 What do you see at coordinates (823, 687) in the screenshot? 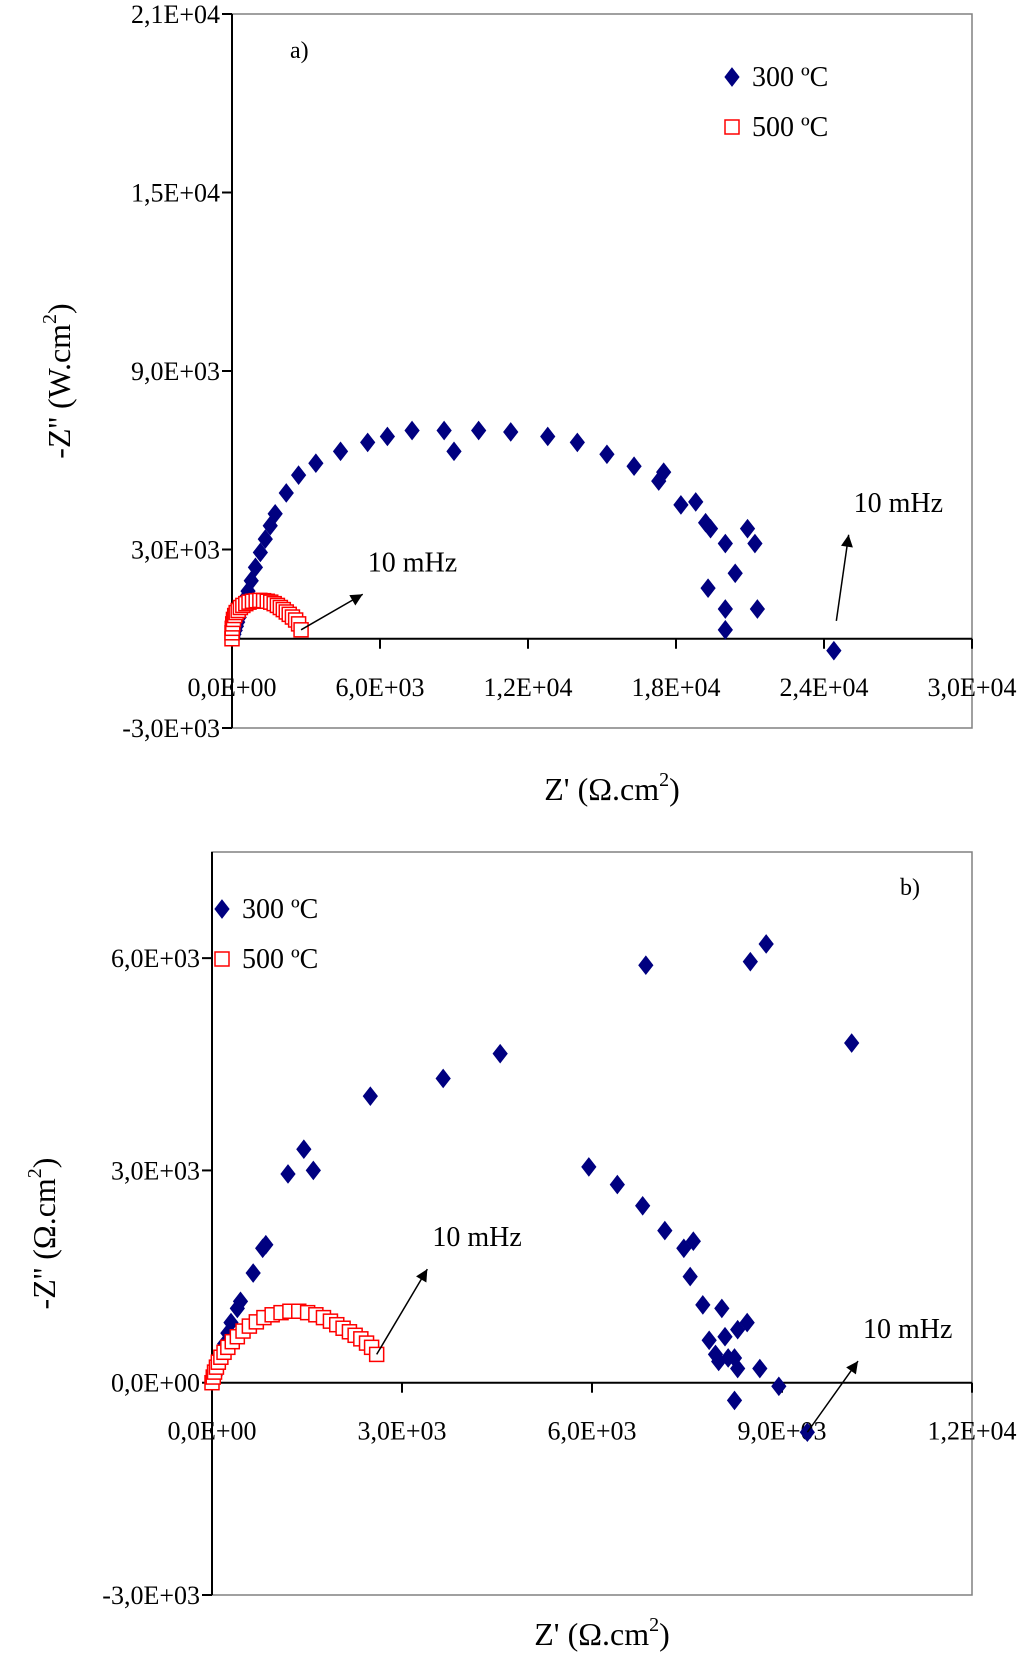
I see `x-tick-label-a: 2,4E+04` at bounding box center [823, 687].